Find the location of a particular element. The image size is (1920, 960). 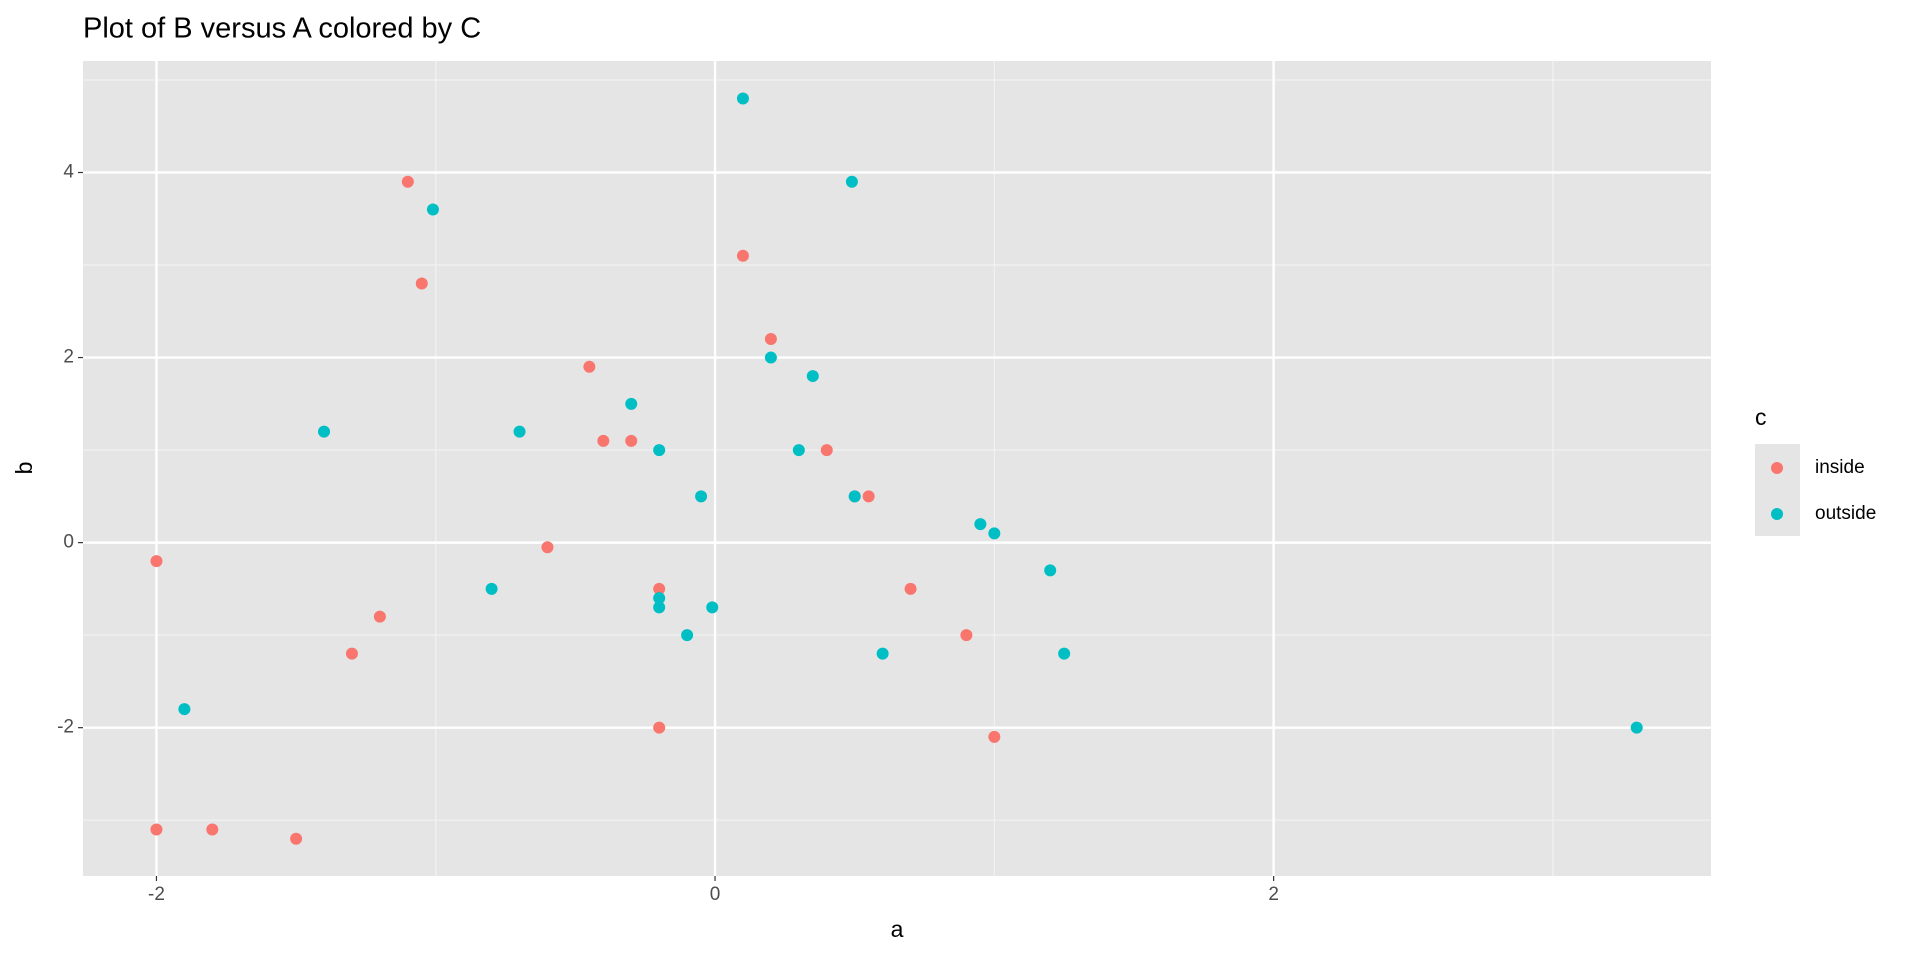

y-tick-label: 4 is located at coordinates (68, 172).